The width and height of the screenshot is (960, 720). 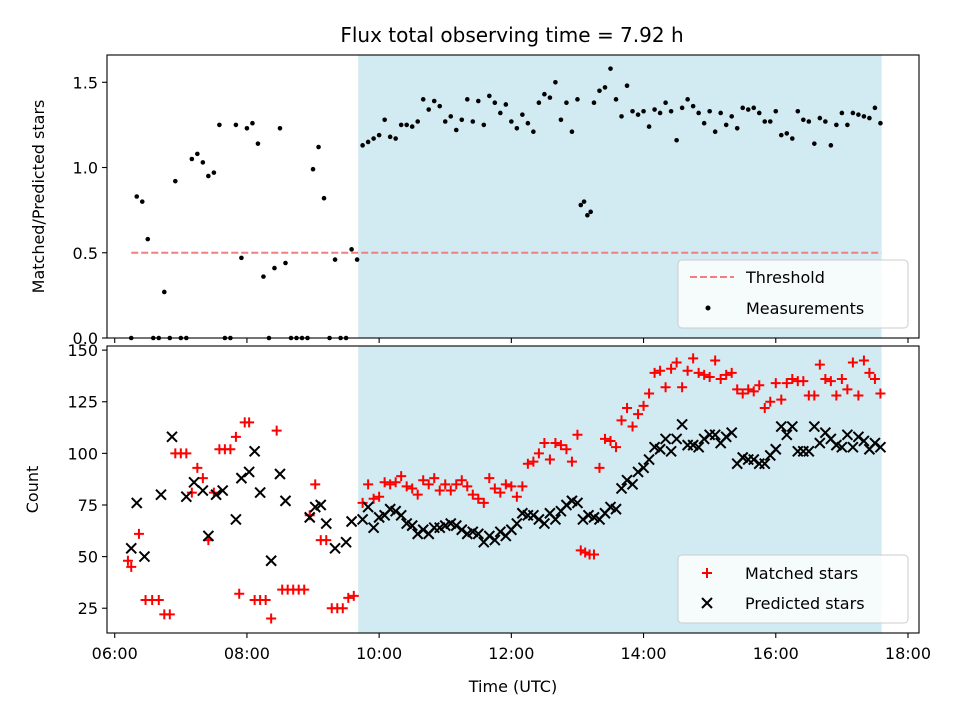 I want to click on legend-measurements-swatch, so click(x=708, y=308).